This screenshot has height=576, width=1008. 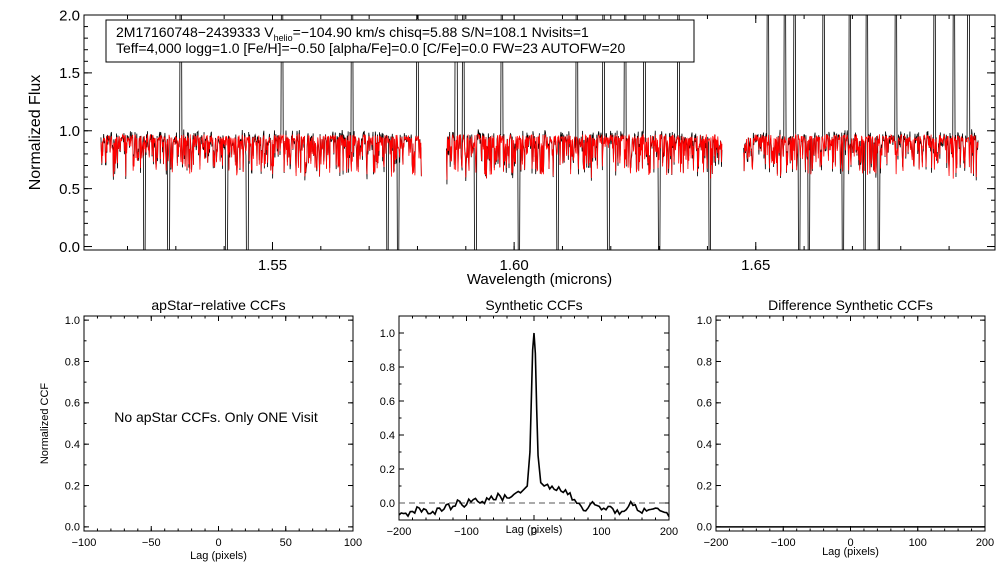 What do you see at coordinates (514, 265) in the screenshot?
I see `x-tick-label: 1.60` at bounding box center [514, 265].